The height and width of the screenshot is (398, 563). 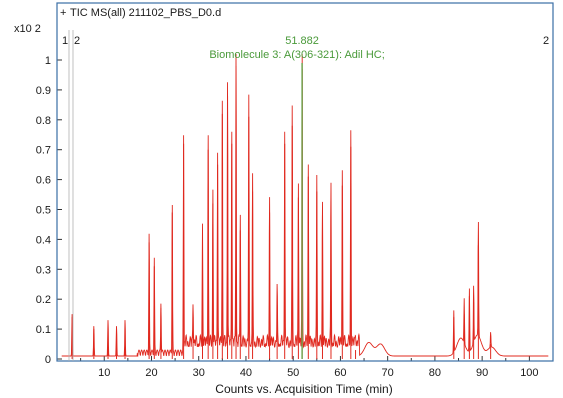 I want to click on y-tick-label: 0.9, so click(x=43, y=91).